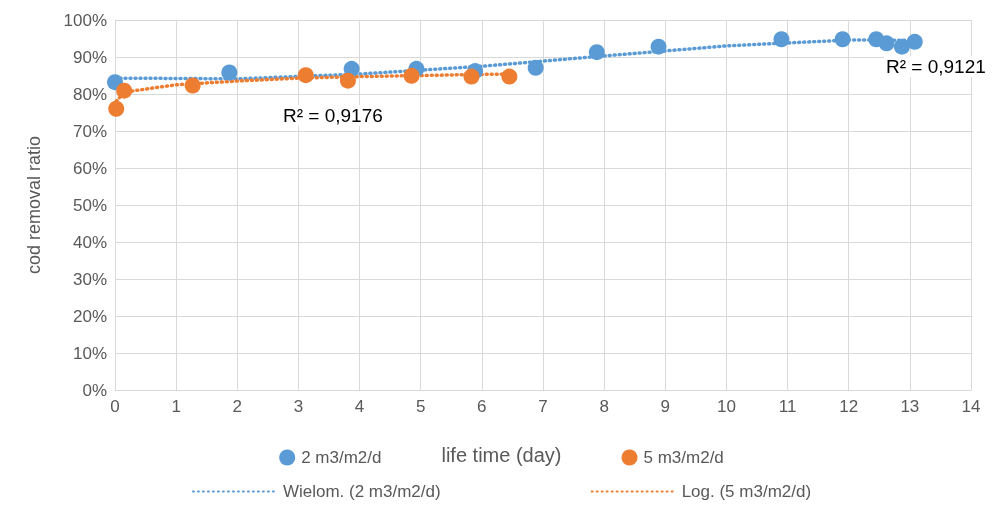  Describe the element at coordinates (85, 20) in the screenshot. I see `y-tick-label: 100%` at that location.